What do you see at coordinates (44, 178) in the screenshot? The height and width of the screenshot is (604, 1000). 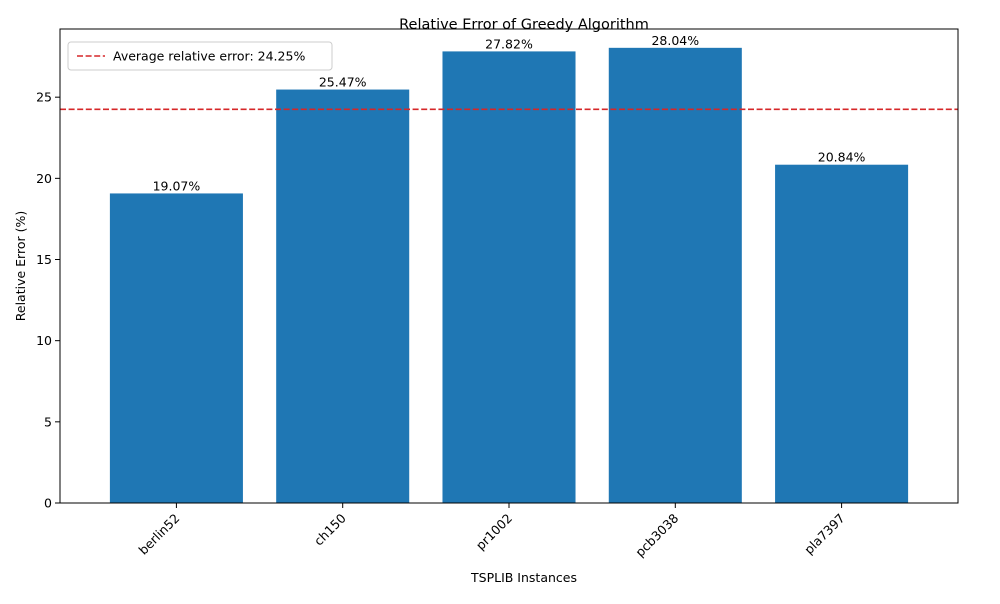 I see `y-tick-label: 20` at bounding box center [44, 178].